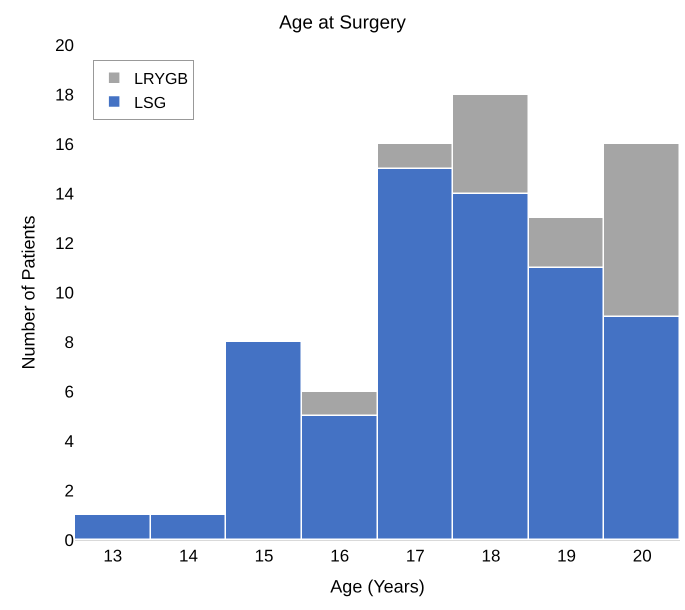 The image size is (685, 610). What do you see at coordinates (64, 292) in the screenshot?
I see `y-tick-label: 10` at bounding box center [64, 292].